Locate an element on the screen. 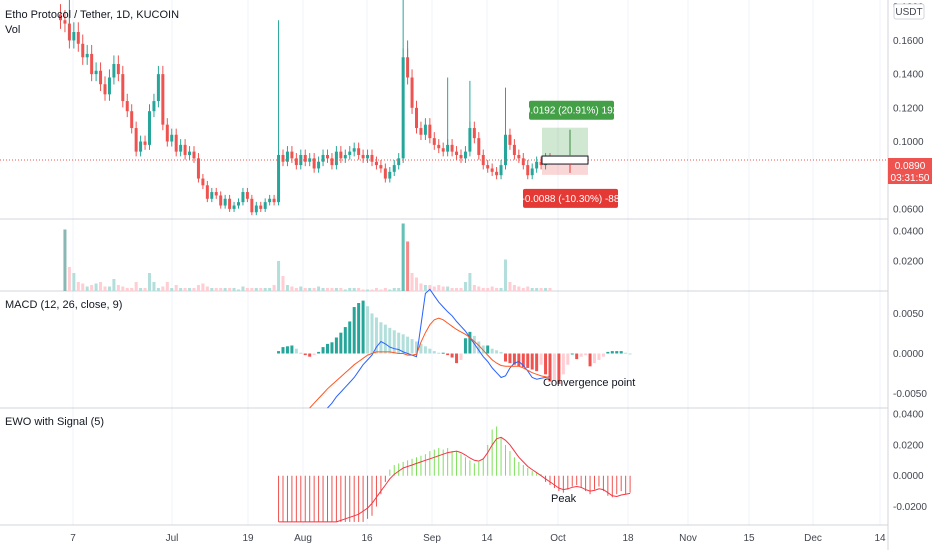  macd-title: MACD (12, 26, close, 9) is located at coordinates (63, 305).